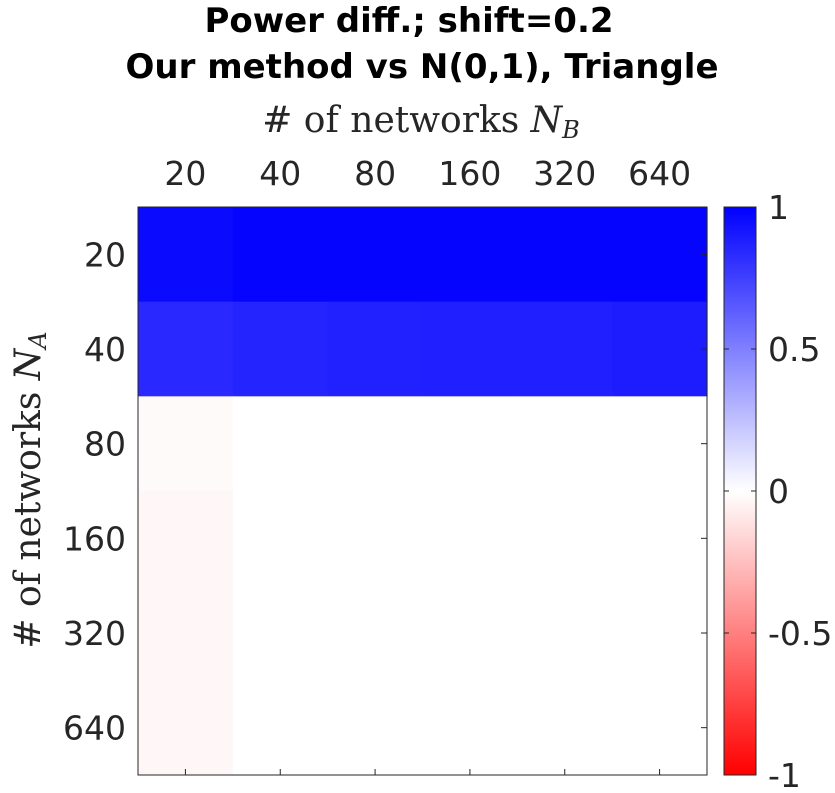  Describe the element at coordinates (185, 173) in the screenshot. I see `x-tick-label: 20` at that location.